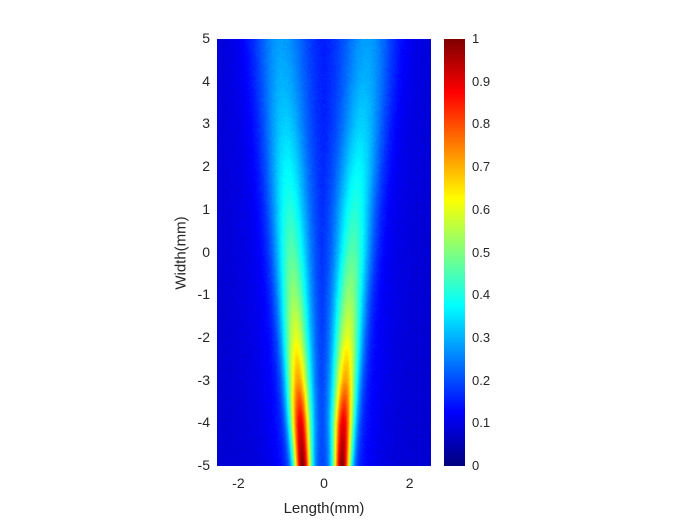 This screenshot has width=700, height=525. Describe the element at coordinates (206, 123) in the screenshot. I see `y-tick-label: 3` at that location.